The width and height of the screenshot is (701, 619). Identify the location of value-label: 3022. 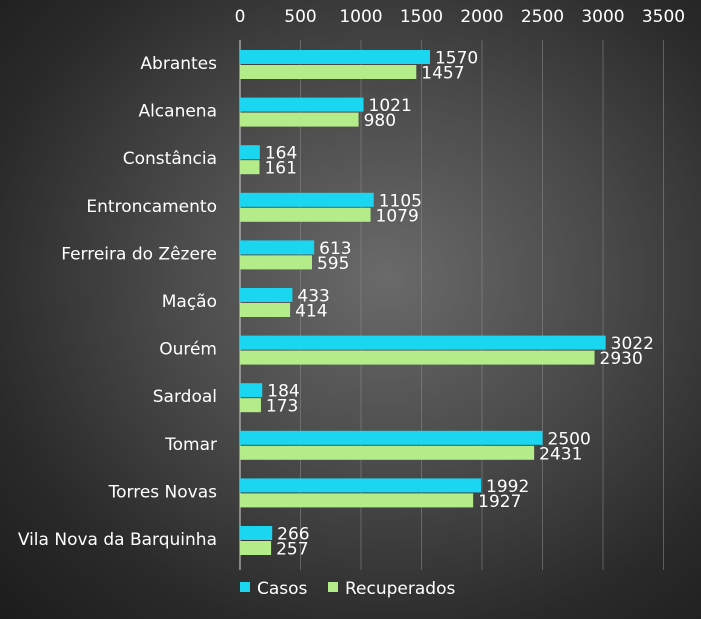
(632, 344).